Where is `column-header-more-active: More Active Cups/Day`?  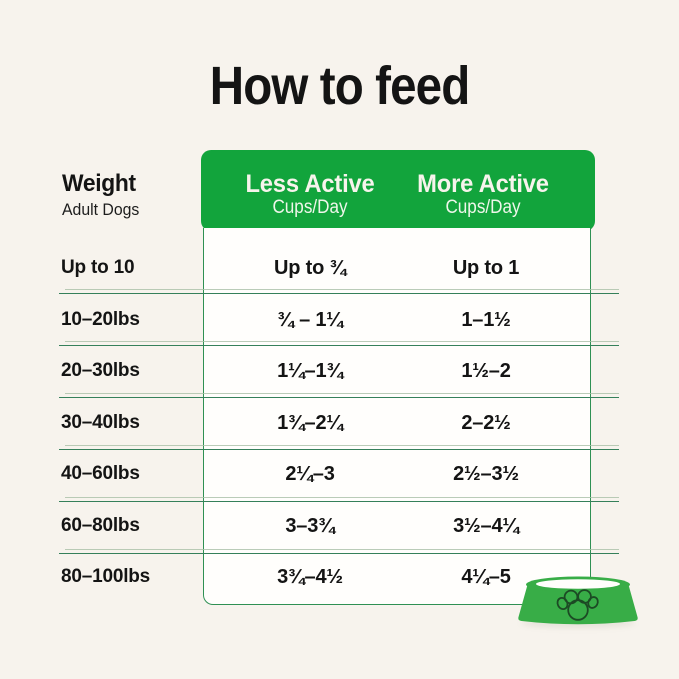 column-header-more-active: More Active Cups/Day is located at coordinates (483, 184).